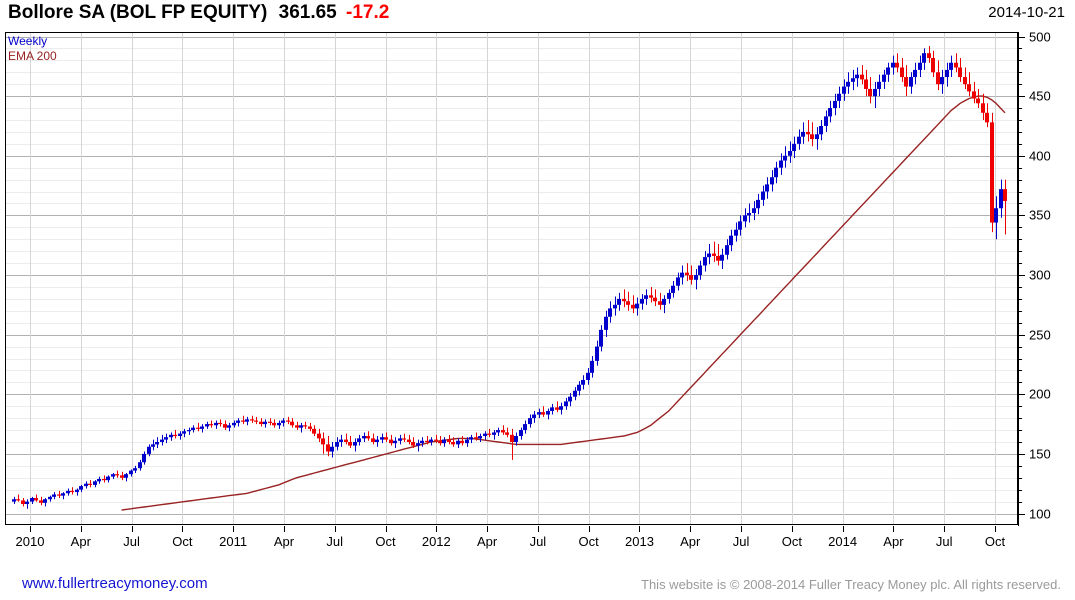  I want to click on x-axis-label: 2011, so click(233, 541).